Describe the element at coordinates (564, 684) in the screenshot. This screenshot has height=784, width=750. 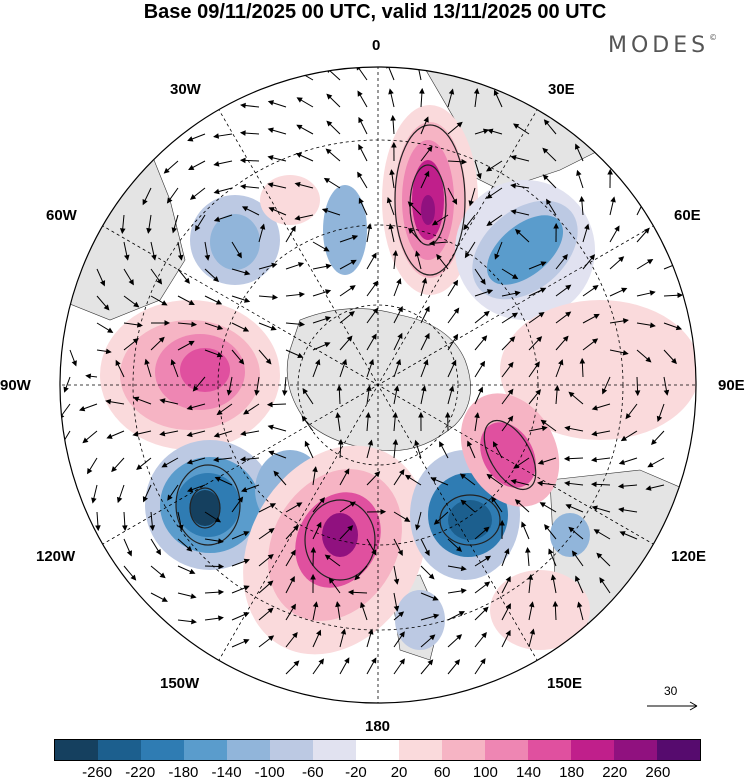
I see `lon-label-150e: 150E` at that location.